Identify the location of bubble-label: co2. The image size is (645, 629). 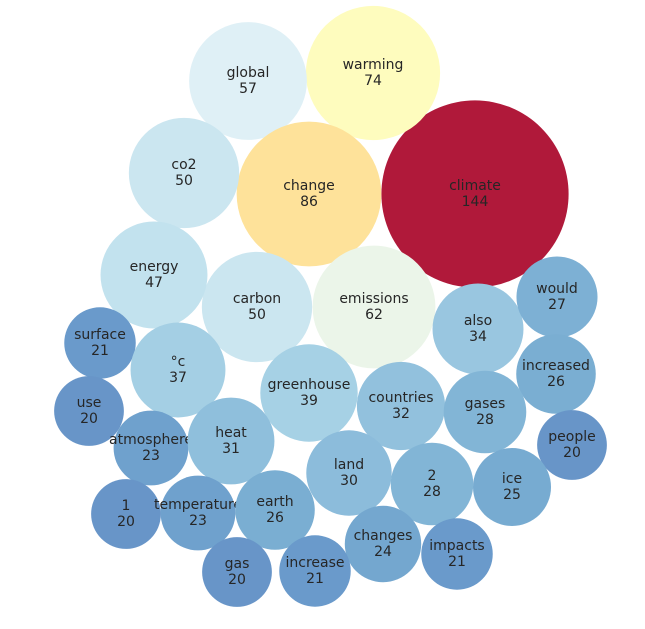
(183, 165).